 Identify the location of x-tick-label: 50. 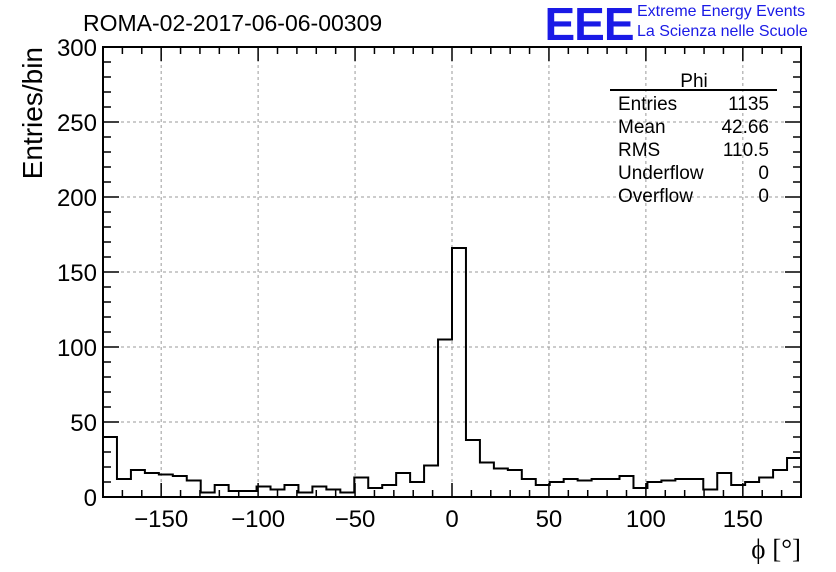
(549, 519).